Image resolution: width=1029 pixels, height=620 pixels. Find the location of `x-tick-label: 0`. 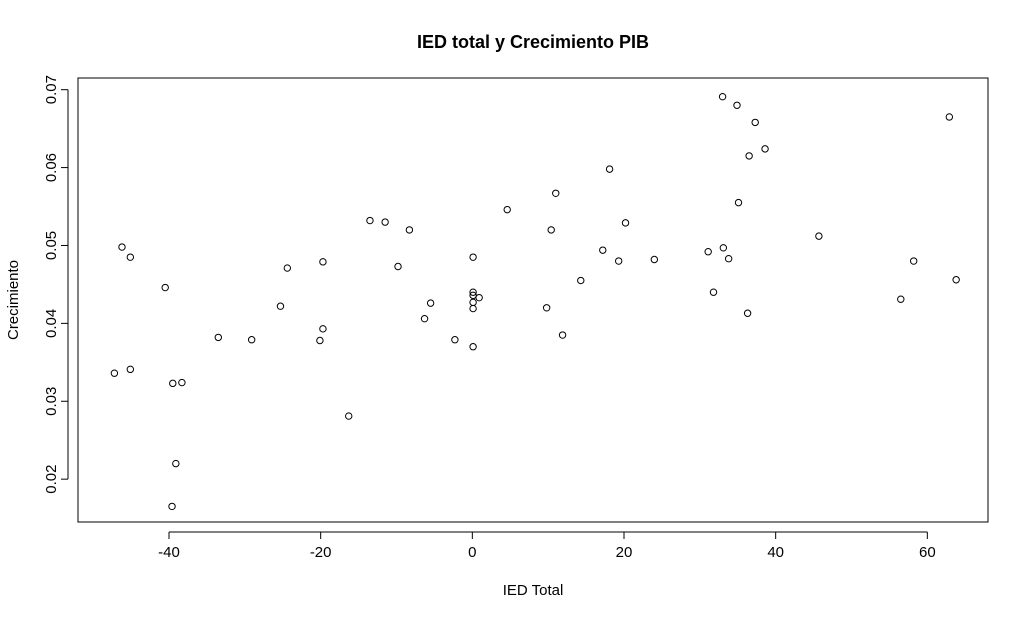

x-tick-label: 0 is located at coordinates (472, 552).